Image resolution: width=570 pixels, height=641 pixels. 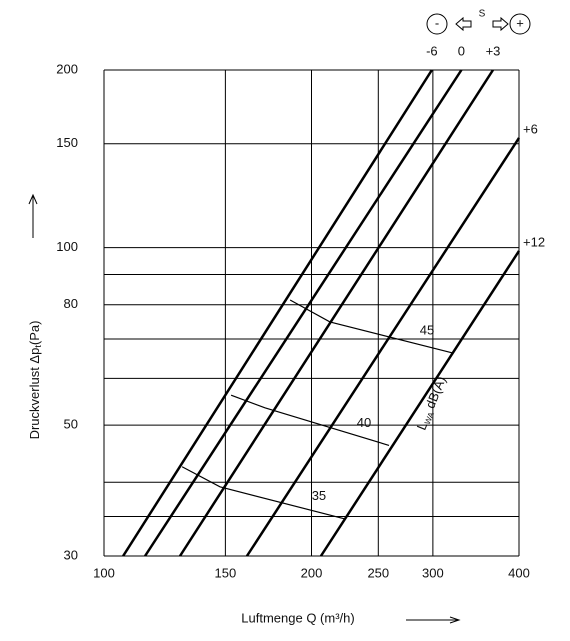 I want to click on contour-label: 35, so click(x=319, y=495).